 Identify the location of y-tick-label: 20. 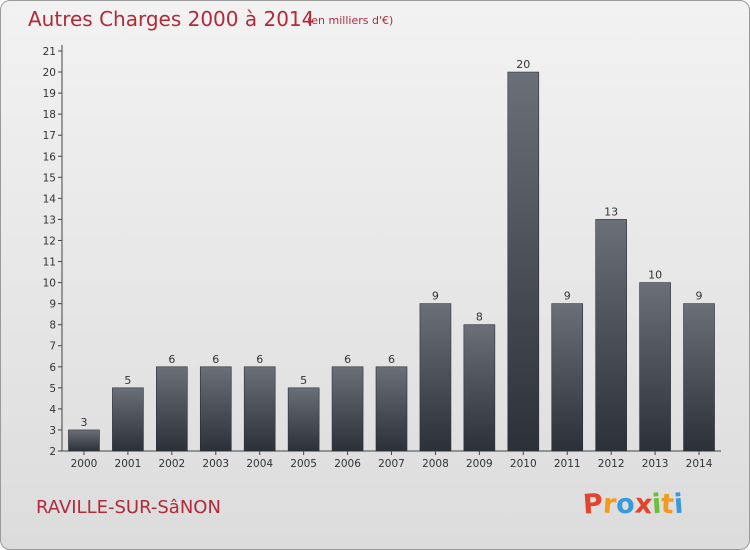
(49, 73).